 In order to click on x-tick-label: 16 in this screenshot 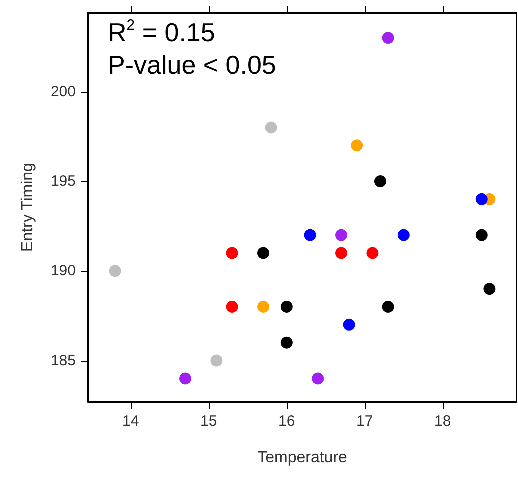, I will do `click(287, 421)`.